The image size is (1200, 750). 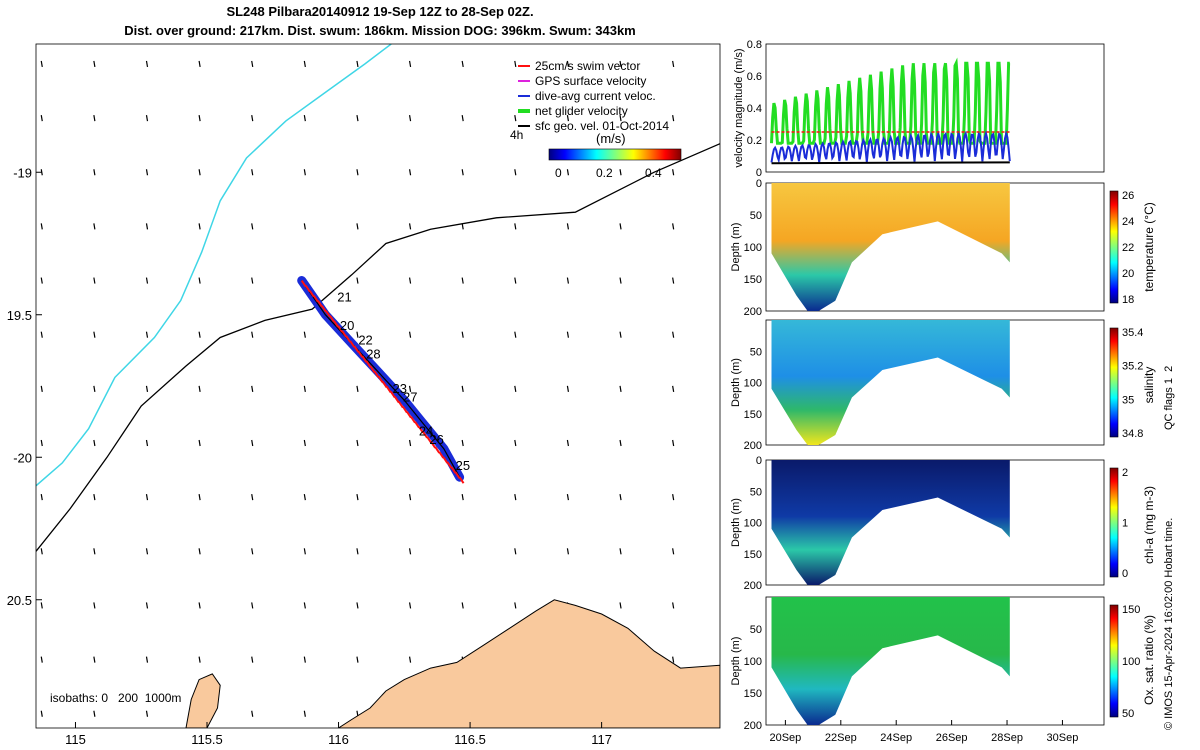 What do you see at coordinates (470, 739) in the screenshot?
I see `map-xtick-label: 116.5` at bounding box center [470, 739].